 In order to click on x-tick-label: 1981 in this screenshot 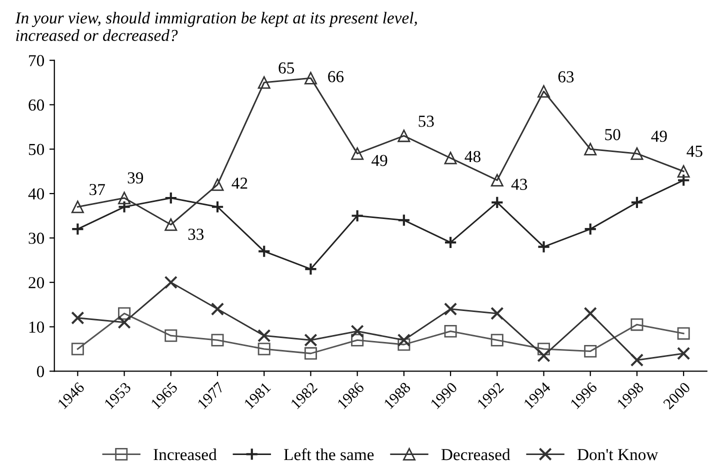, I will do `click(258, 396)`.